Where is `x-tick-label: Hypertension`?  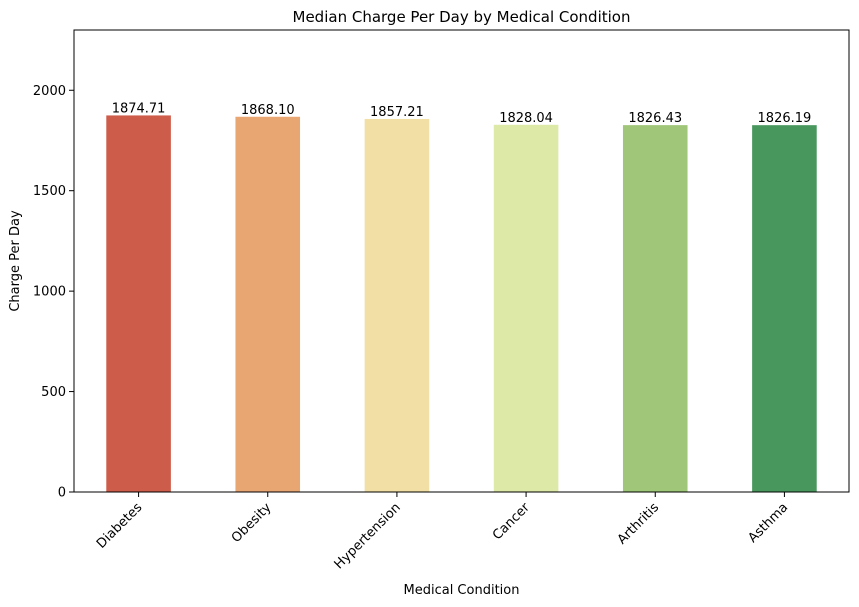 x-tick-label: Hypertension is located at coordinates (368, 536).